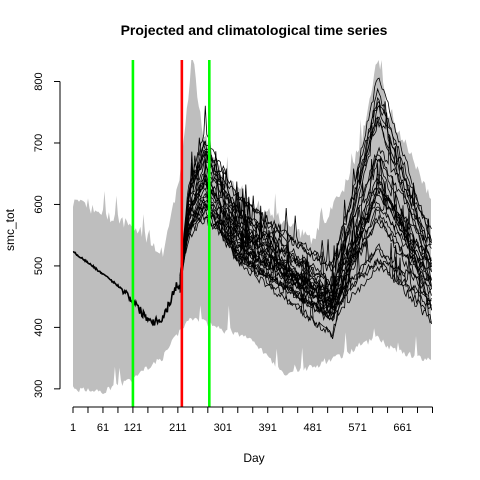 The width and height of the screenshot is (480, 480). I want to click on y-tick-label: 500, so click(39, 266).